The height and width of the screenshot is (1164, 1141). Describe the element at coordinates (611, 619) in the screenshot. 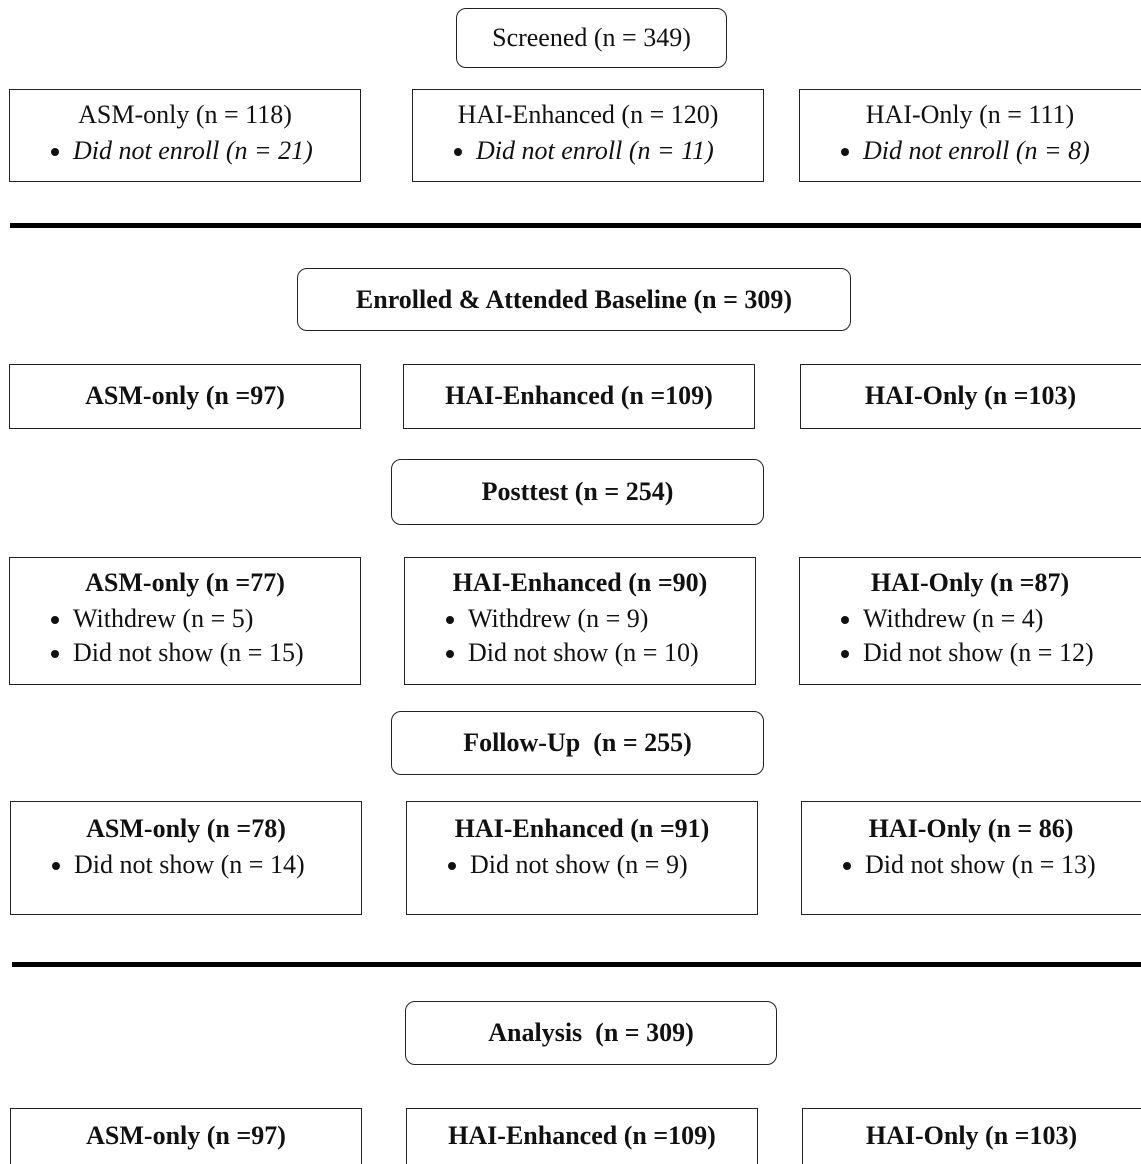

I see `bullet-item: Withdrew (n = 9)` at that location.